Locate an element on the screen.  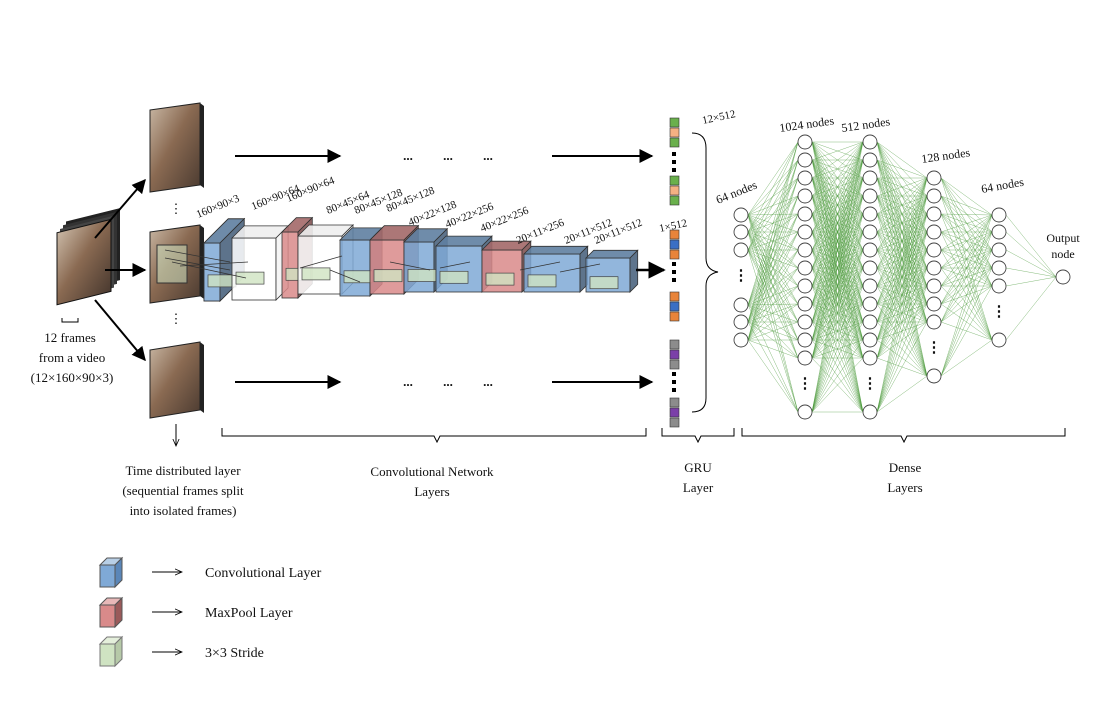
dense-vertical-dots-5-1: ⋮ is located at coordinates (999, 312).